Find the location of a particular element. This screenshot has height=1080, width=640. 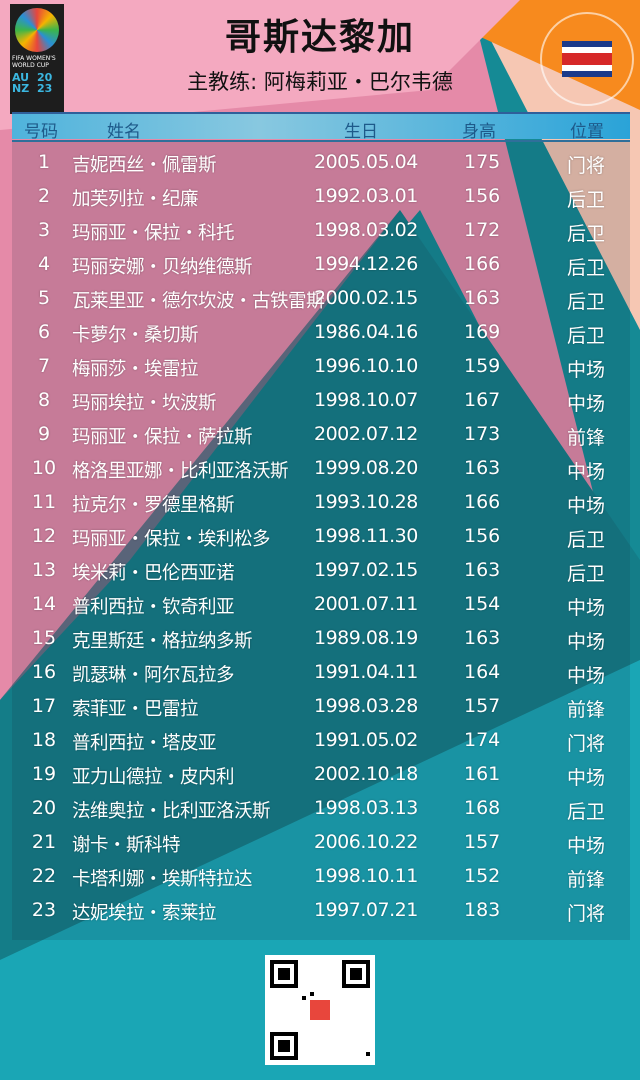

player-name: 埃米莉・巴伦西亚诺 is located at coordinates (153, 573).